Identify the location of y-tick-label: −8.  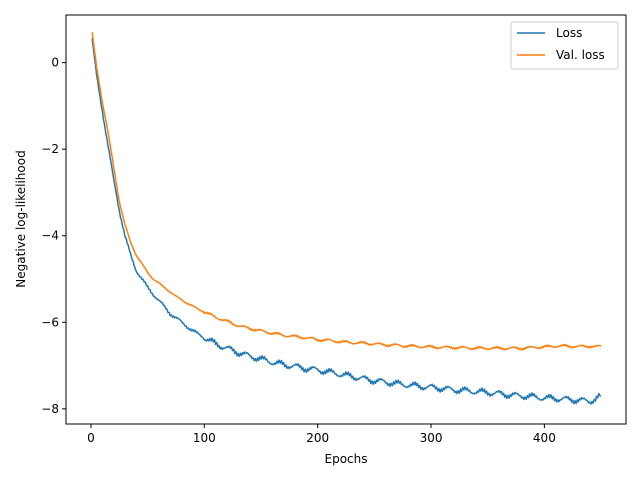
(50, 409).